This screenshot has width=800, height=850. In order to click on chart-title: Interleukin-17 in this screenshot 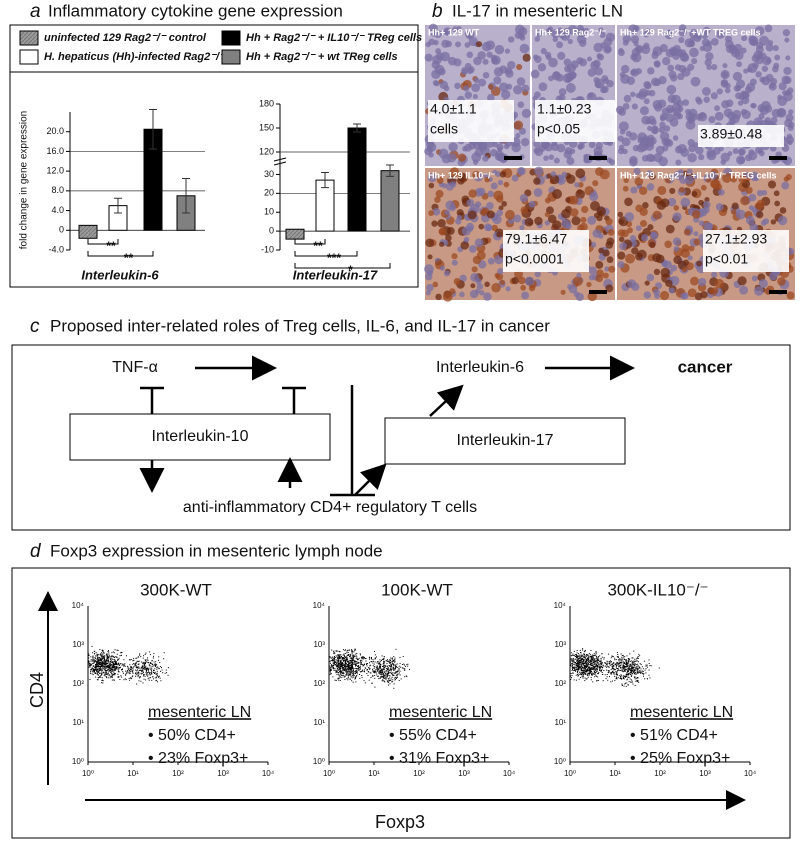, I will do `click(335, 274)`.